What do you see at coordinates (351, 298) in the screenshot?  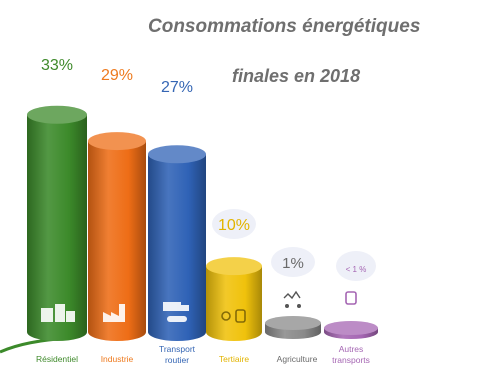 I see `train-icon` at bounding box center [351, 298].